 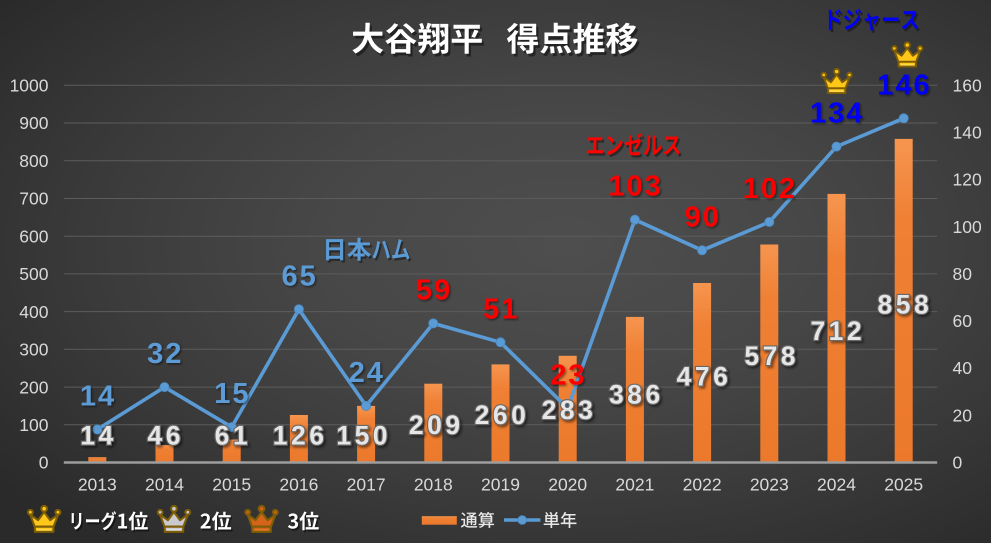 What do you see at coordinates (635, 187) in the screenshot?
I see `svg-text: 103` at bounding box center [635, 187].